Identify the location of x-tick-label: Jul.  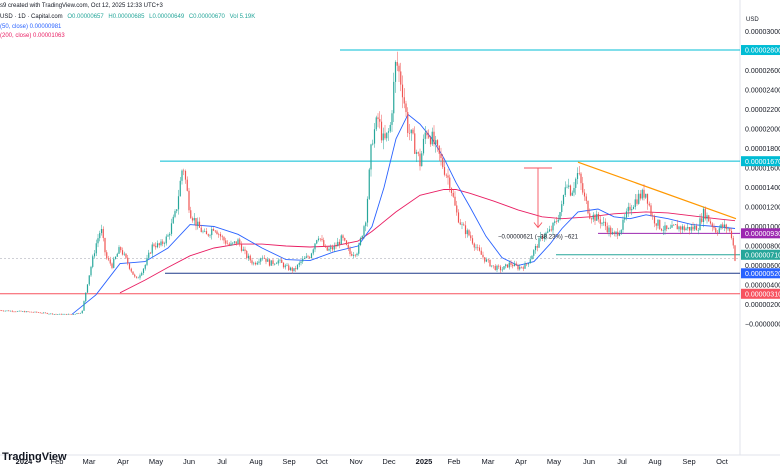
(222, 461).